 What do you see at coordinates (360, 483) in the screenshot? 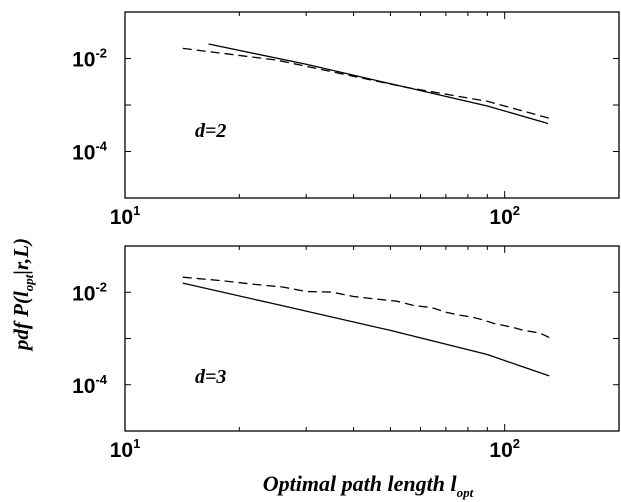
I see `x-axis-title-main: Optimal path length l` at bounding box center [360, 483].